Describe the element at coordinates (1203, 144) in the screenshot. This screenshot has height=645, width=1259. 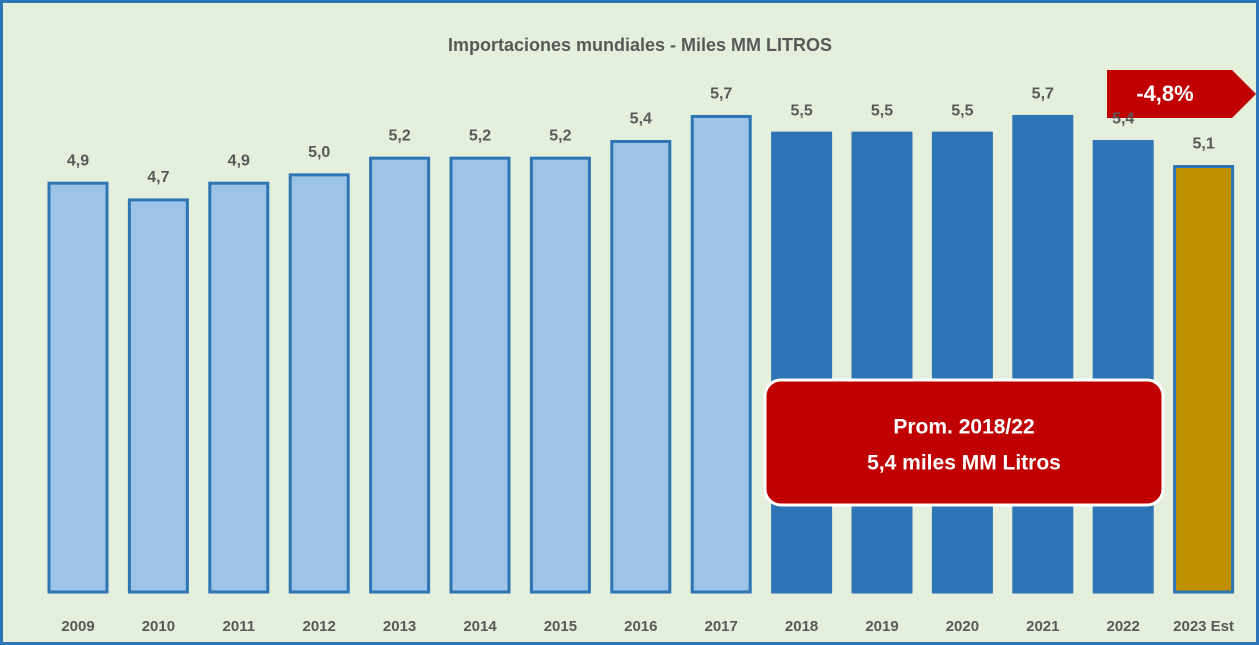
I see `value-label: 5,1` at that location.